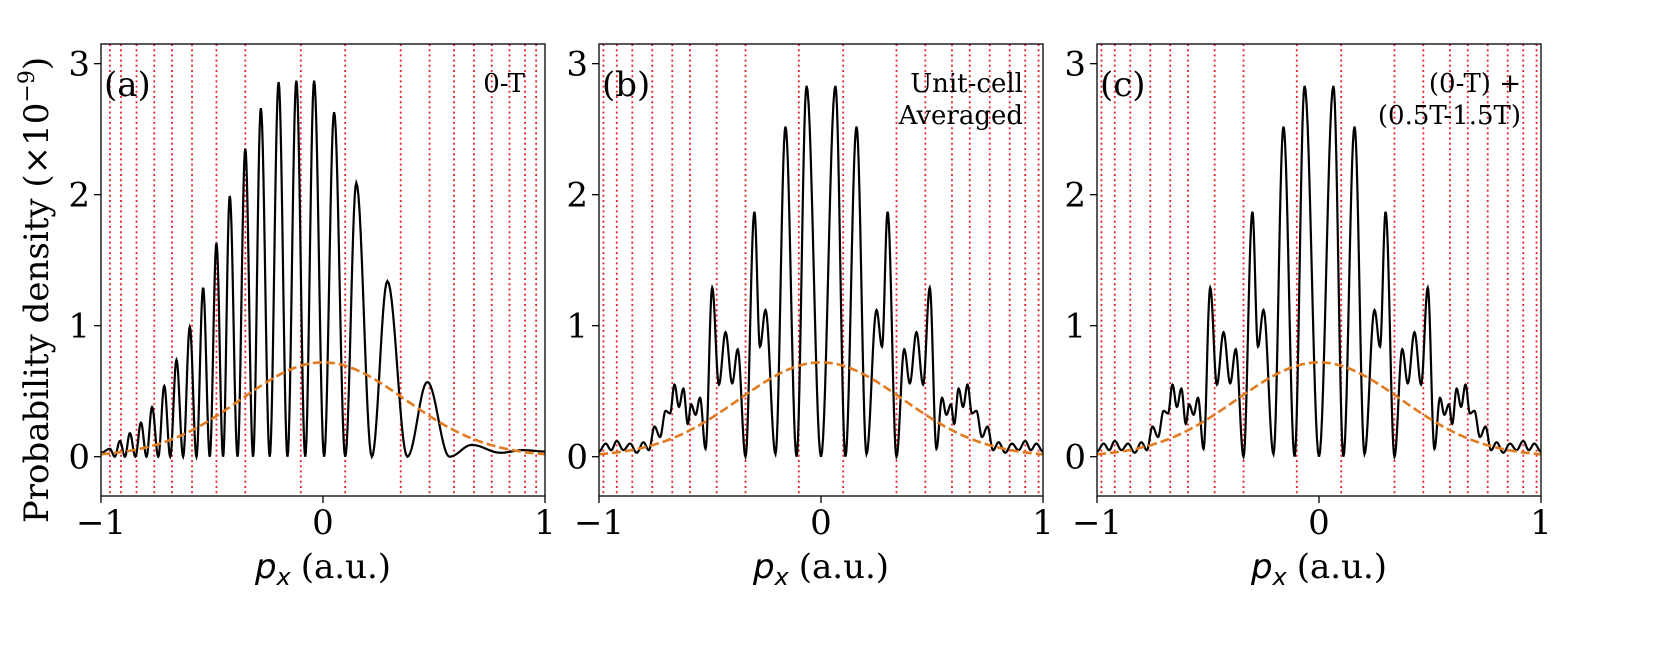 This screenshot has height=652, width=1661. Describe the element at coordinates (37, 313) in the screenshot. I see `y-axis-label-text: Probability density (×10` at that location.